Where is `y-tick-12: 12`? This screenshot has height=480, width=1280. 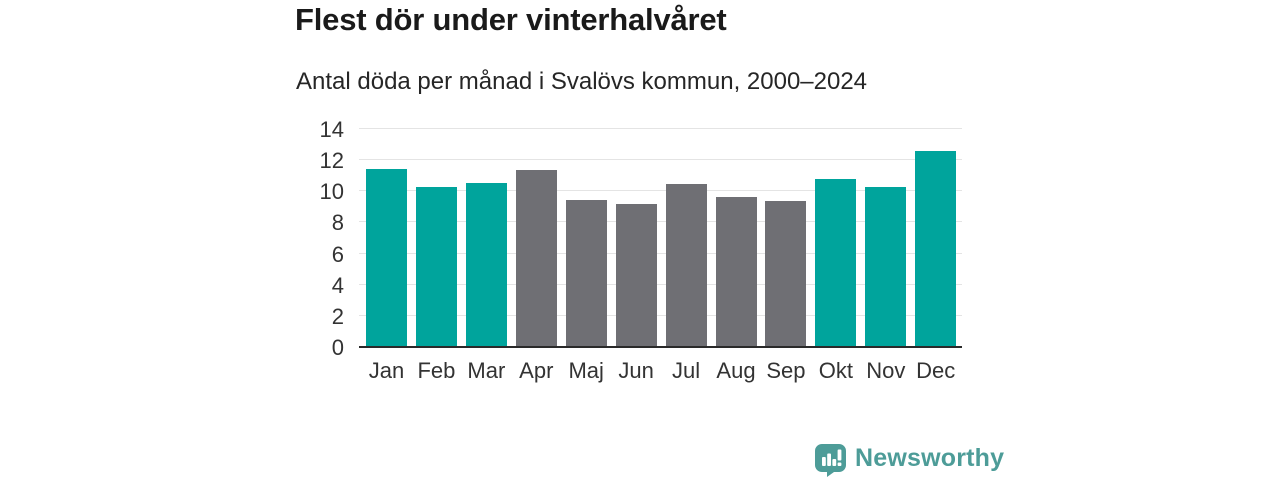
y-tick-12: 12 is located at coordinates (331, 161).